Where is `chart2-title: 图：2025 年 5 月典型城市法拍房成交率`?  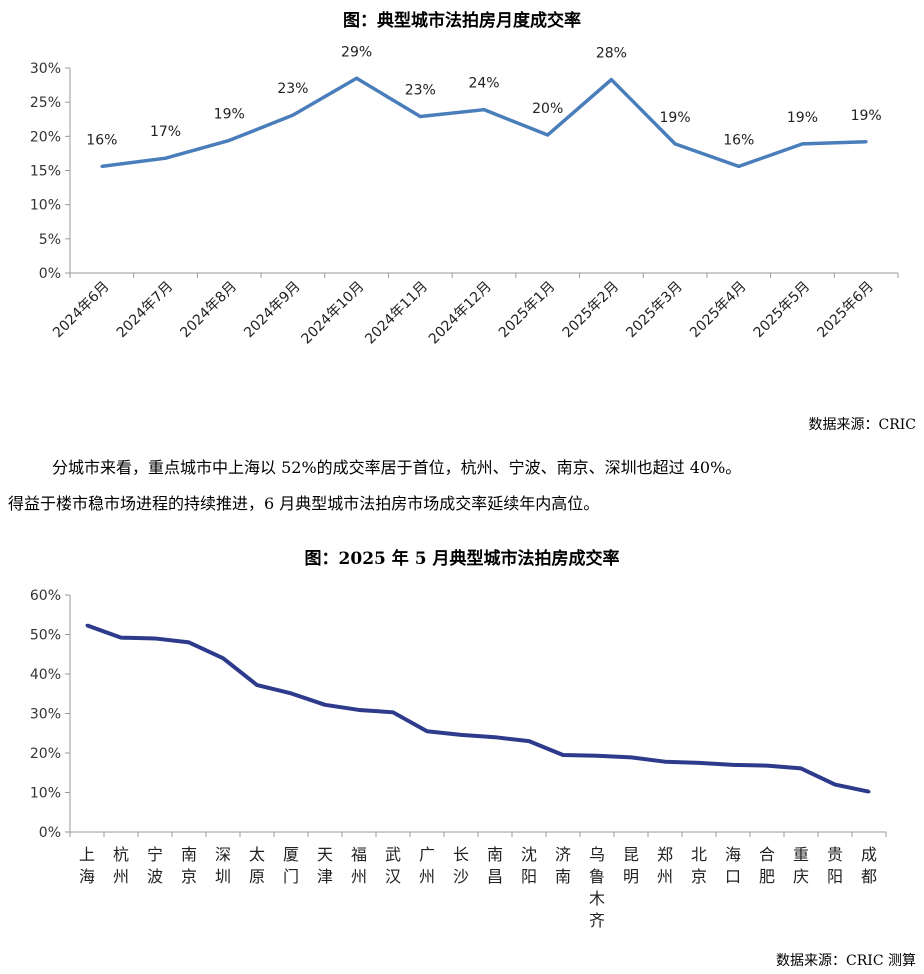 chart2-title: 图：2025 年 5 月典型城市法拍房成交率 is located at coordinates (462, 559).